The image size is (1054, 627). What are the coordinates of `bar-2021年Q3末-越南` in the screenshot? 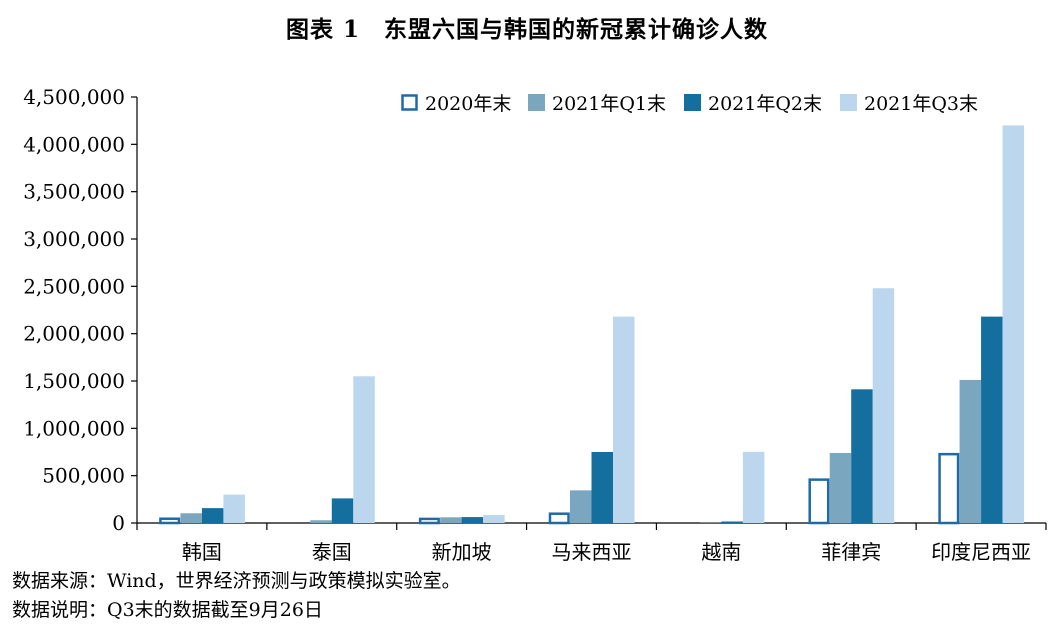 It's located at (753, 487).